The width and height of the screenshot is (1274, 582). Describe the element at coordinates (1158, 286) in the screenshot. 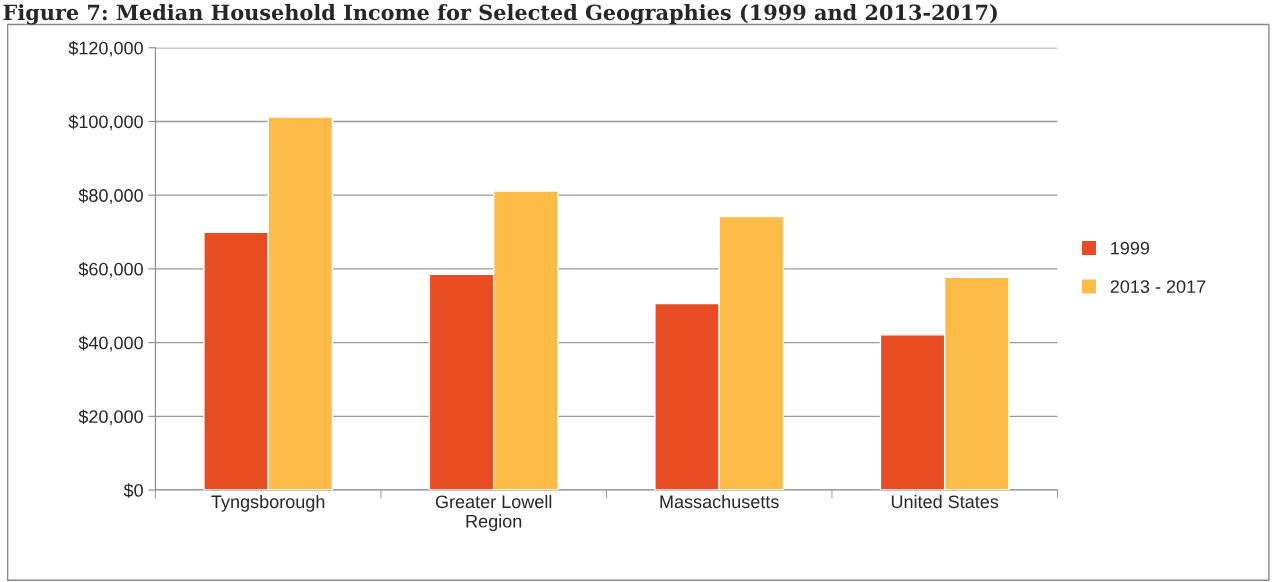

I see `legend-label: 2013 - 2017` at that location.